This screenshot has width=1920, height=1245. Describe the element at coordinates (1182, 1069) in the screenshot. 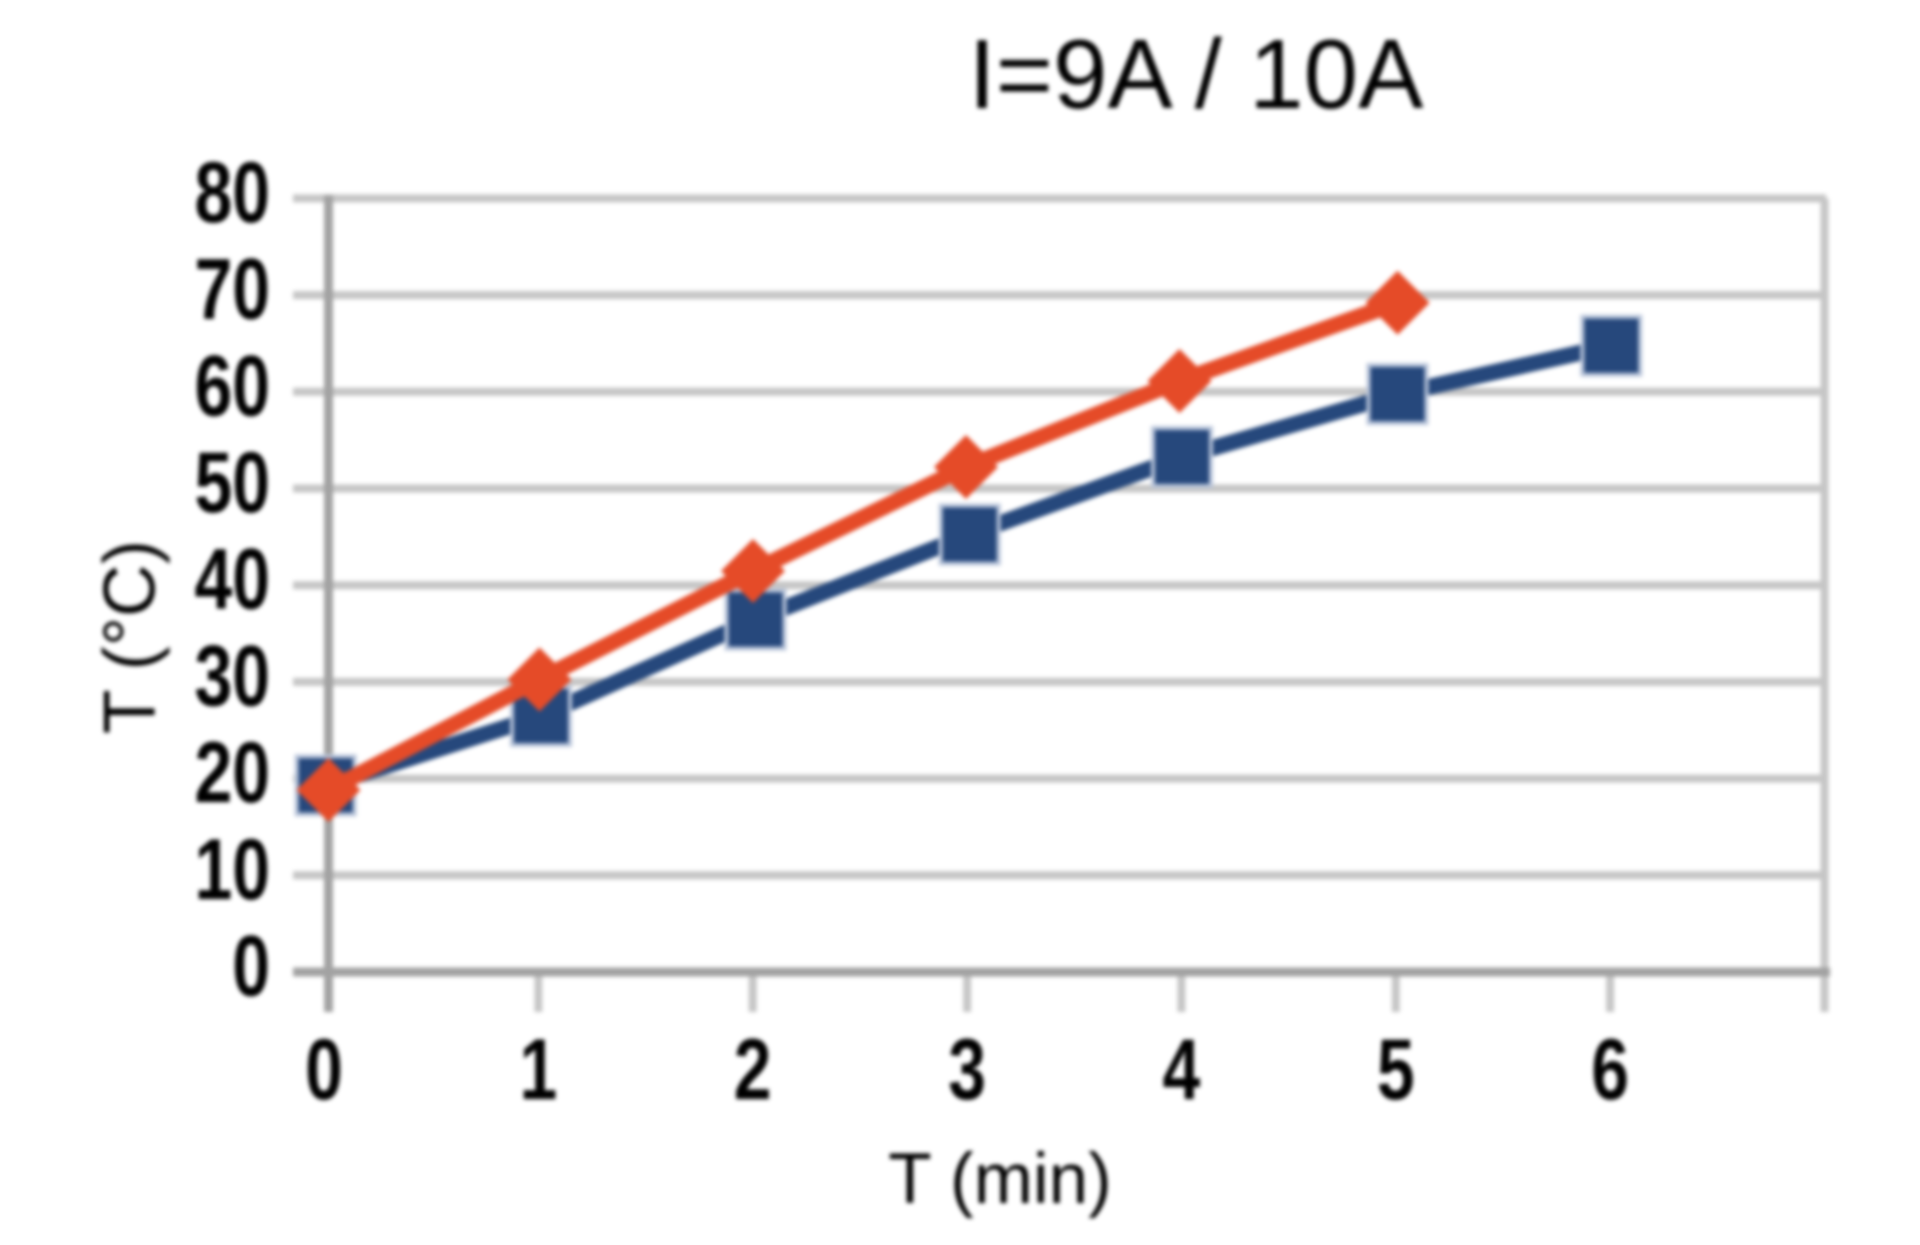

I see `svg-text: 4` at that location.